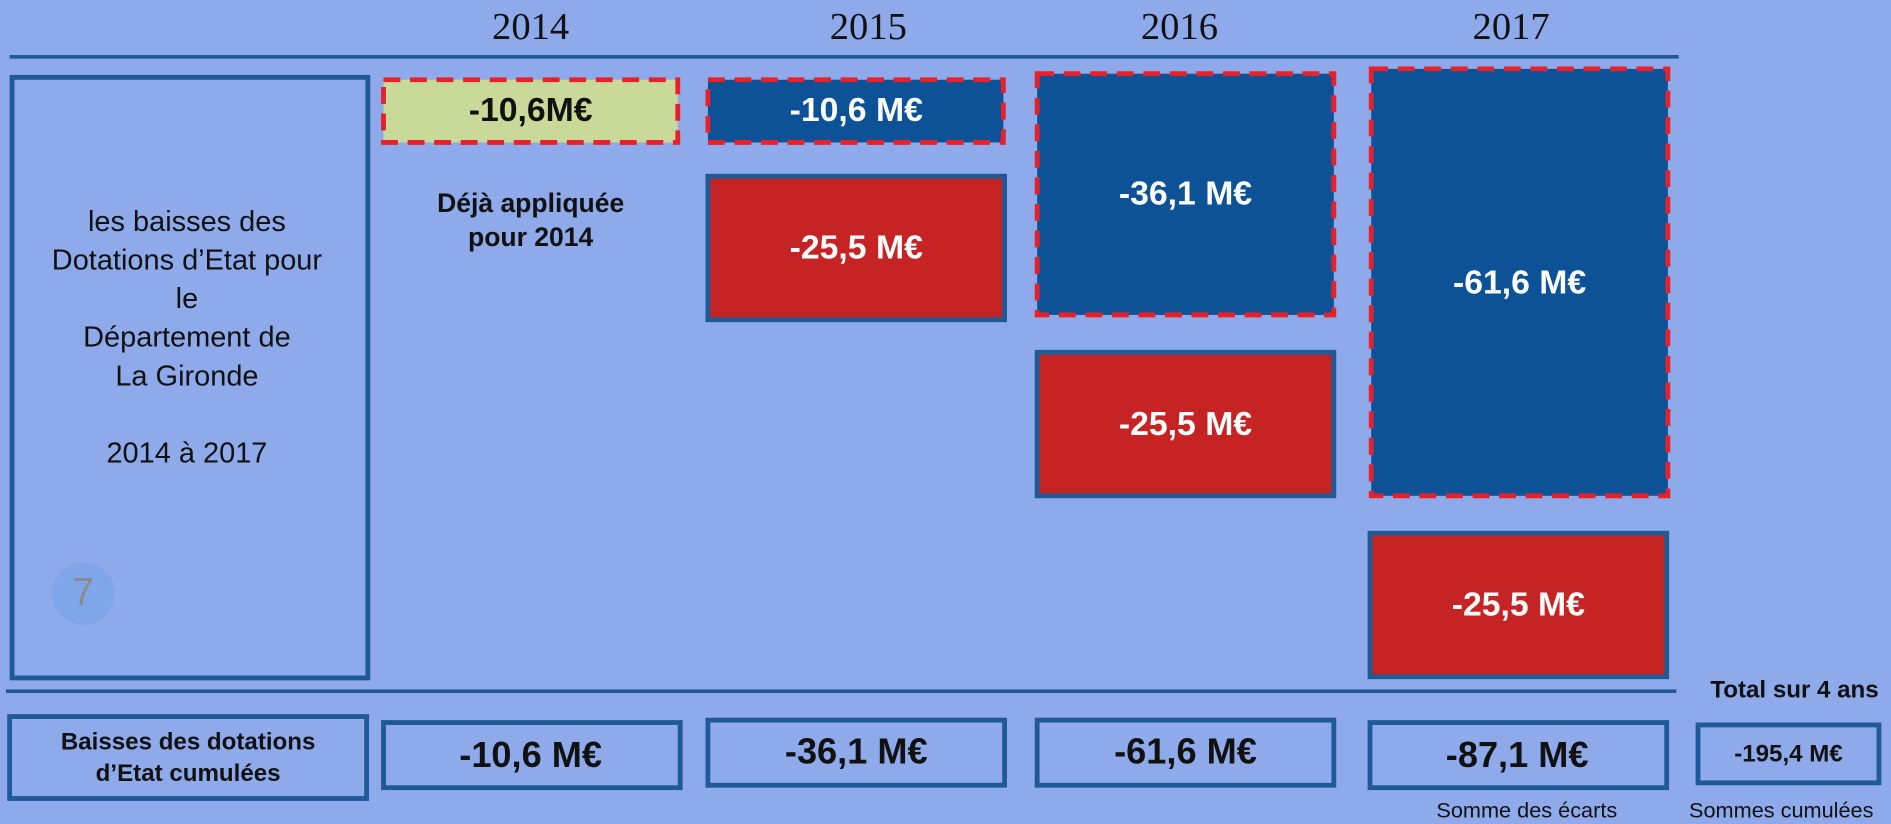 This screenshot has width=1891, height=824. I want to click on footer-label: d’Etat cumulées, so click(188, 773).